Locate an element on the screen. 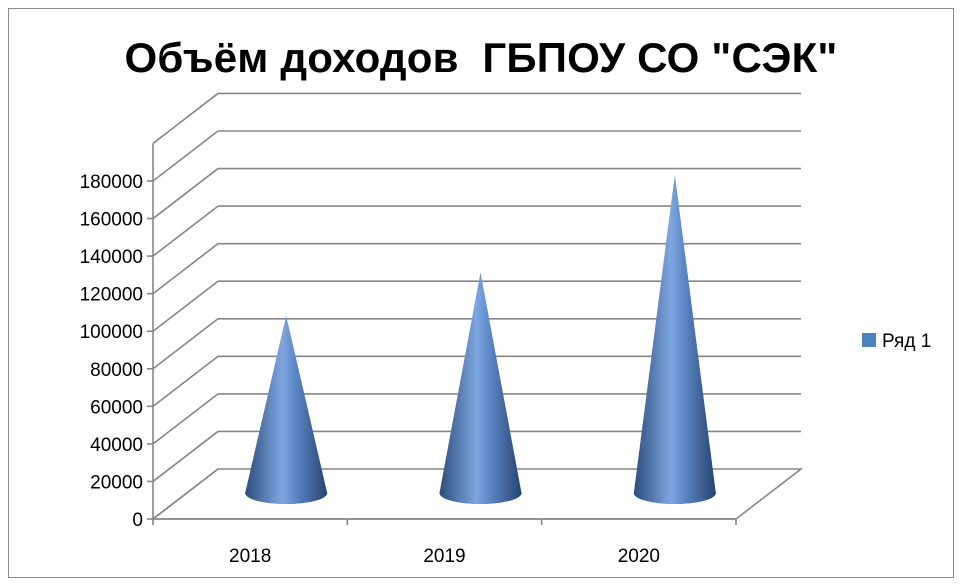 The height and width of the screenshot is (584, 962). y-tick-label: 160000 is located at coordinates (111, 220).